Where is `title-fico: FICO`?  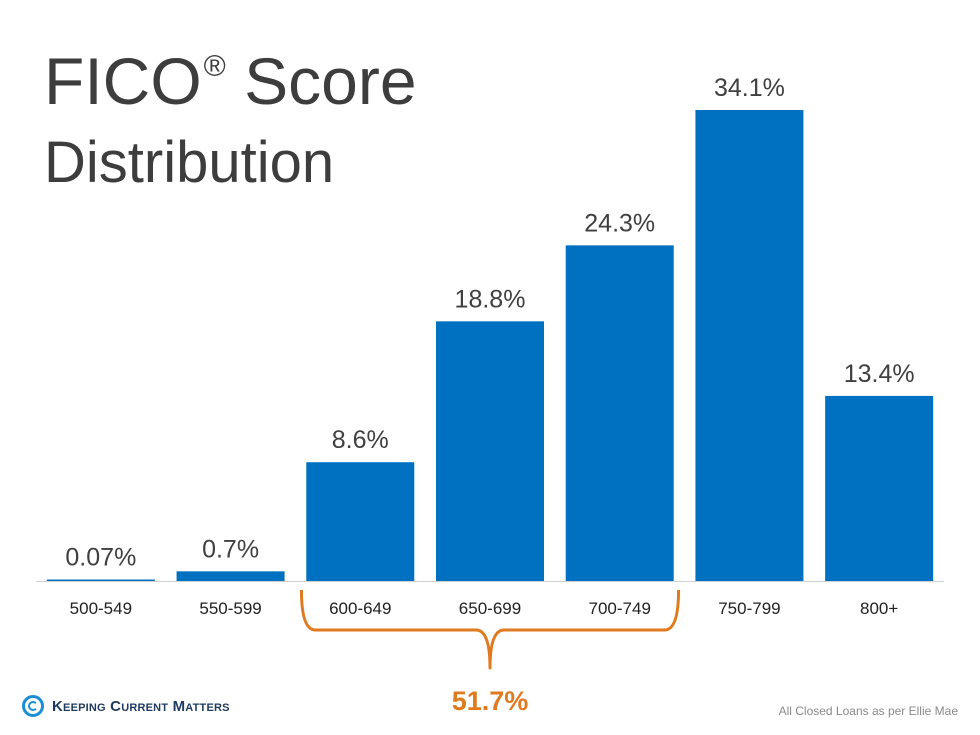 title-fico: FICO is located at coordinates (123, 81).